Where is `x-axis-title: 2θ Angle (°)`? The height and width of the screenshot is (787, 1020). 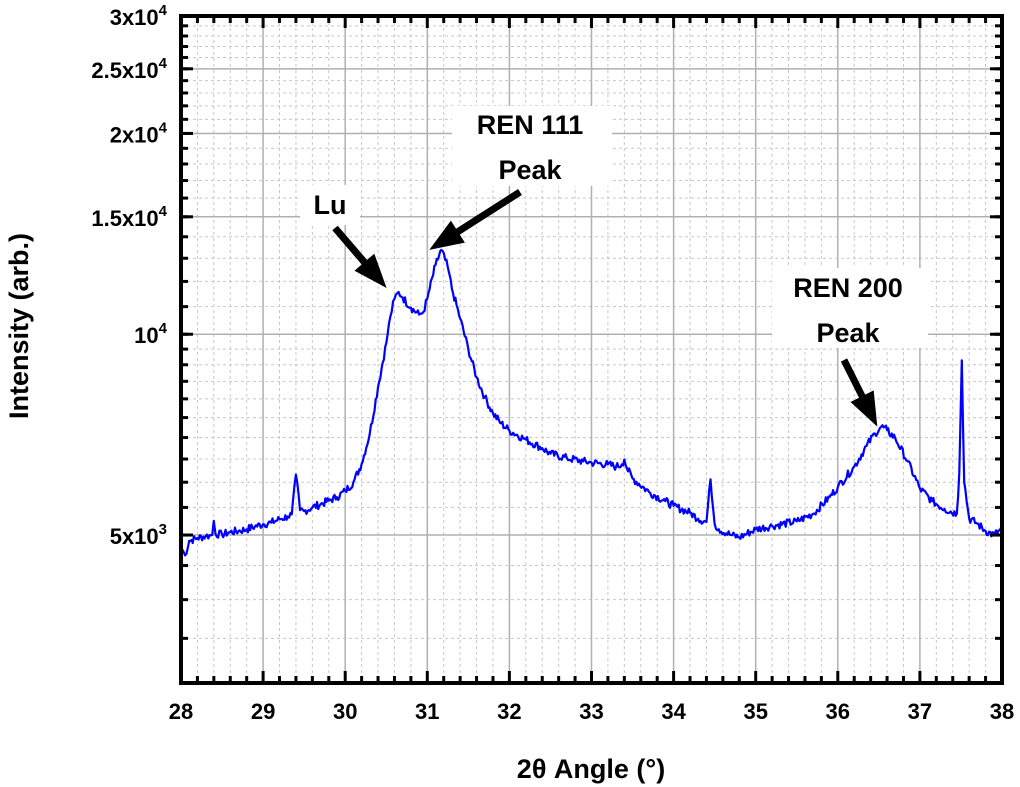
x-axis-title: 2θ Angle (°) is located at coordinates (591, 769).